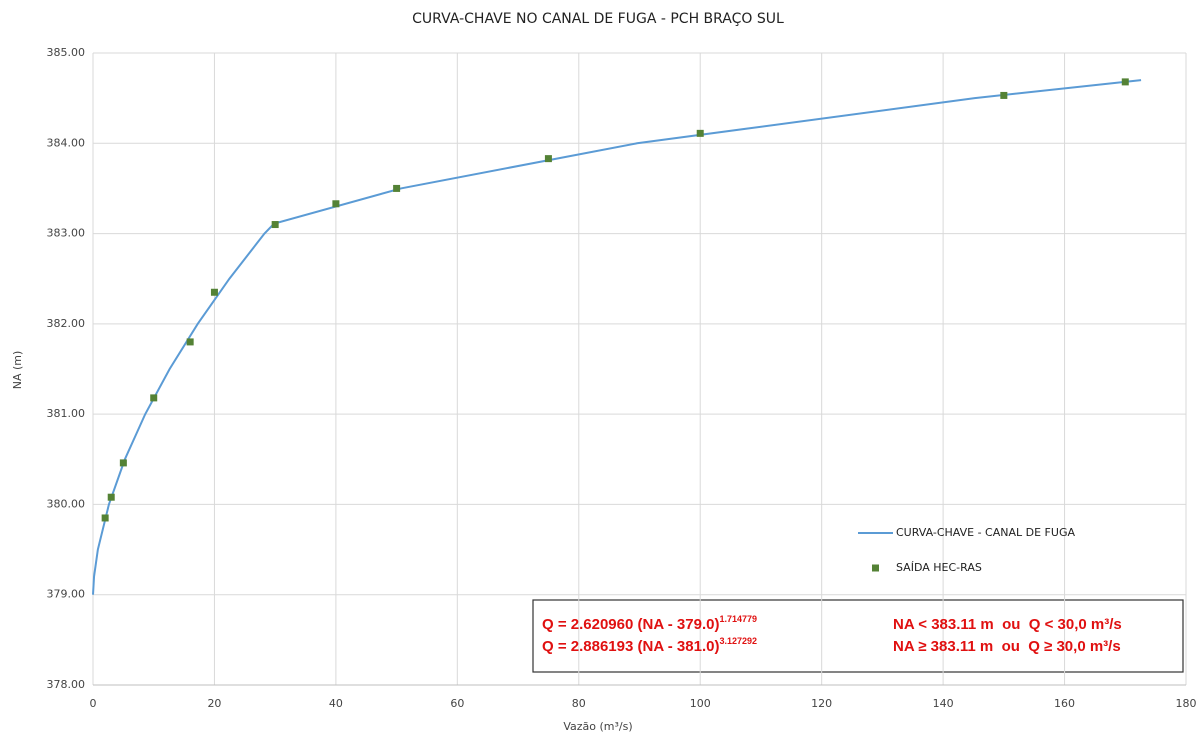 This screenshot has height=737, width=1197. I want to click on equation-exponent: 1.714779, so click(738, 619).